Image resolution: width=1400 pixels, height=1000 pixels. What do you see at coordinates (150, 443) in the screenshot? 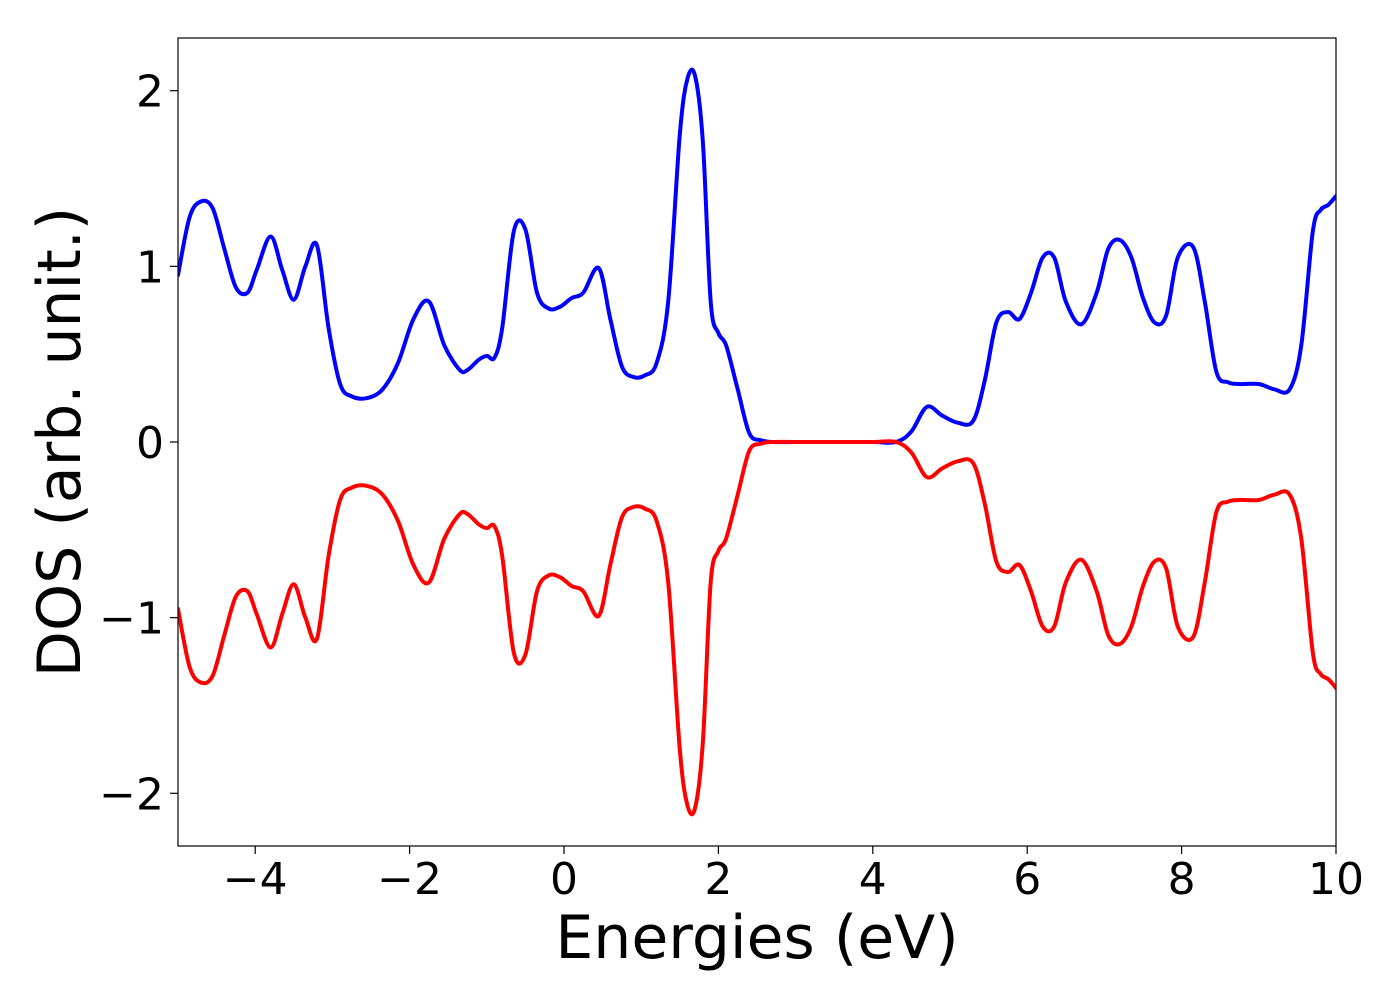
I see `y-tick-label: 0` at bounding box center [150, 443].